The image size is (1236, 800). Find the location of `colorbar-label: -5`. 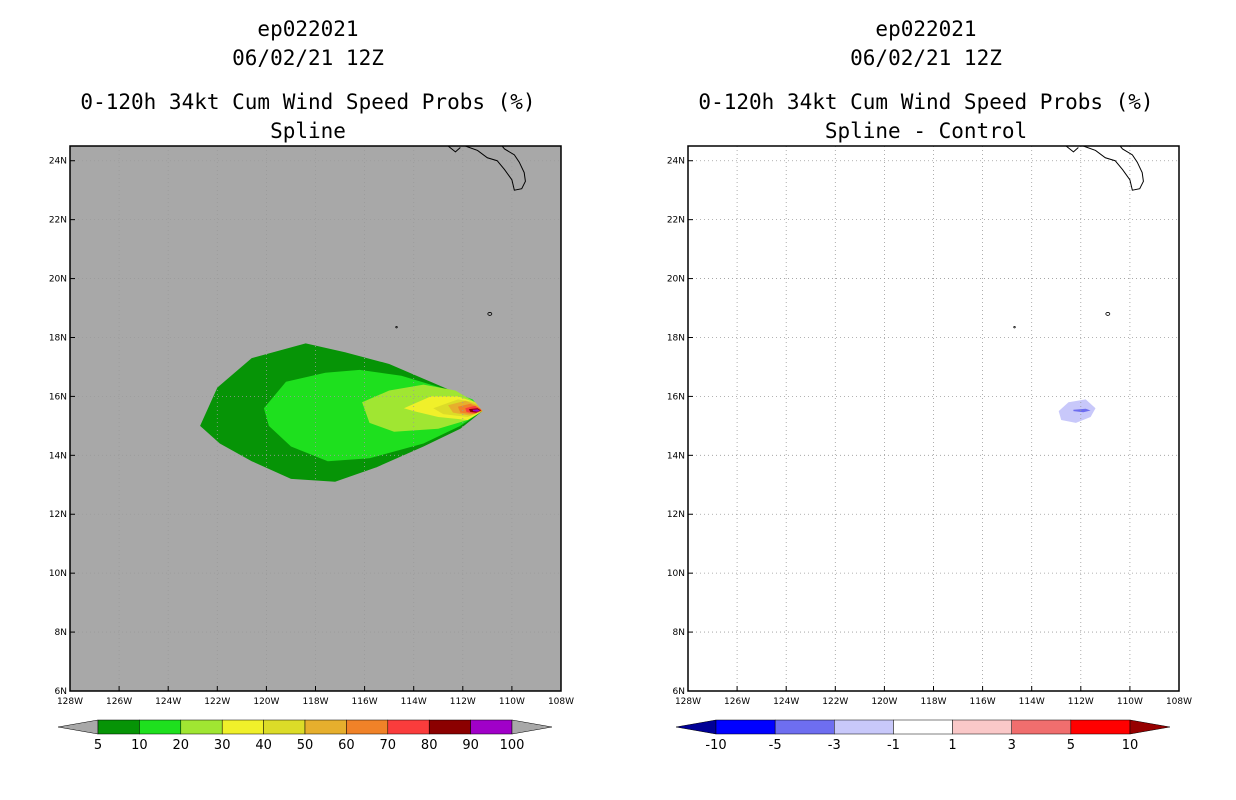

colorbar-label: -5 is located at coordinates (775, 745).